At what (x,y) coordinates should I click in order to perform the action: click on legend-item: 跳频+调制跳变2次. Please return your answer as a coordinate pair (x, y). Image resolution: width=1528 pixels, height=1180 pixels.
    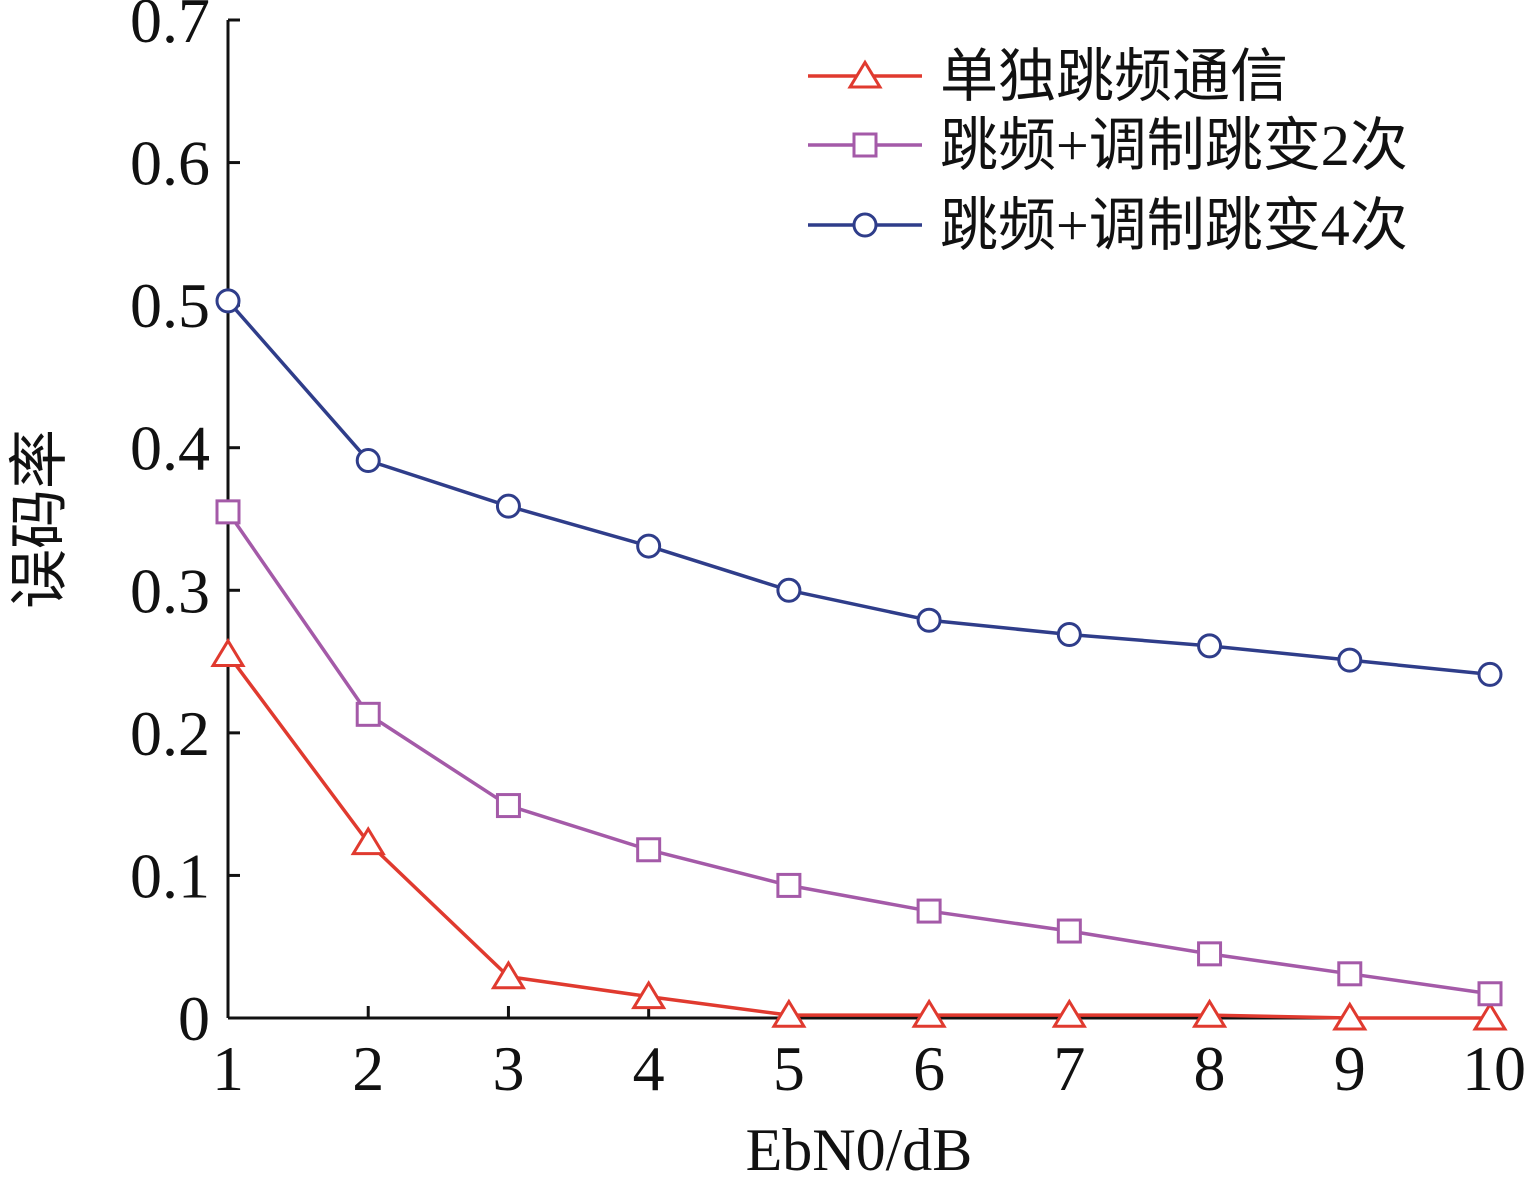
    Looking at the image, I should click on (1108, 145).